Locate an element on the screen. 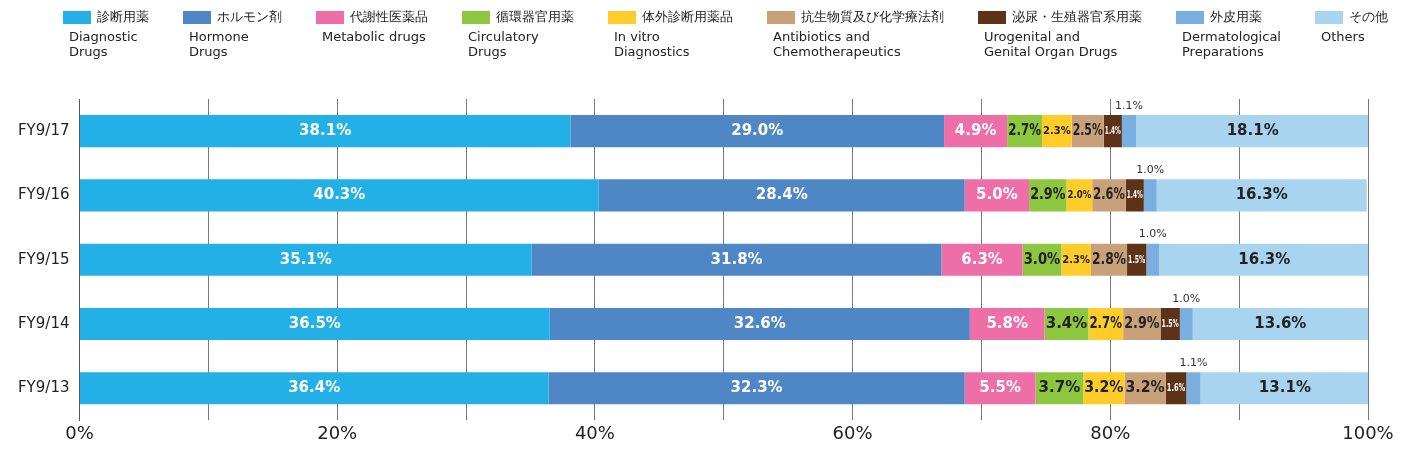 The height and width of the screenshot is (457, 1406). data-label: 28.4% is located at coordinates (781, 194).